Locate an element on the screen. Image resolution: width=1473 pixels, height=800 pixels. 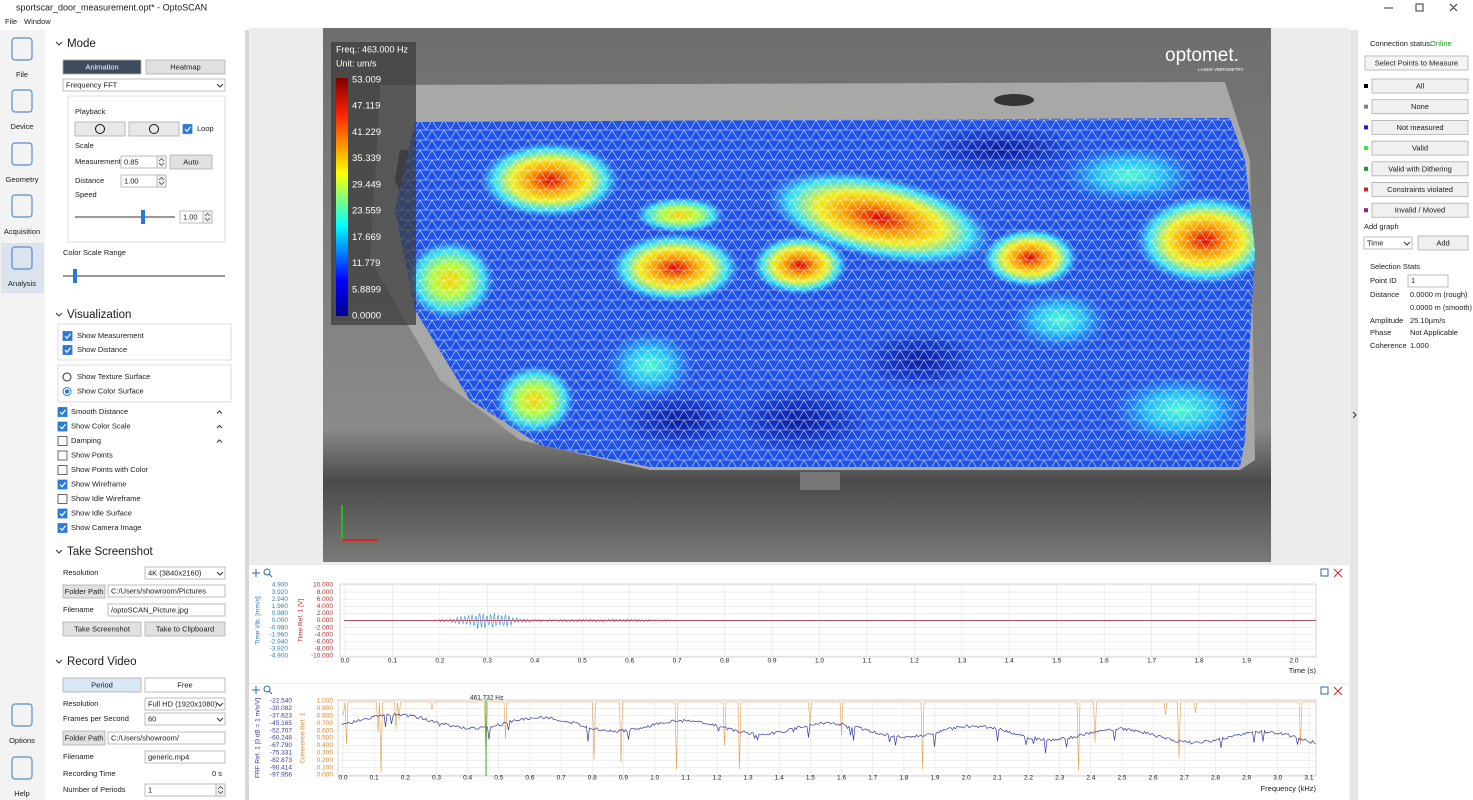
add-graph-button is located at coordinates (1443, 243).